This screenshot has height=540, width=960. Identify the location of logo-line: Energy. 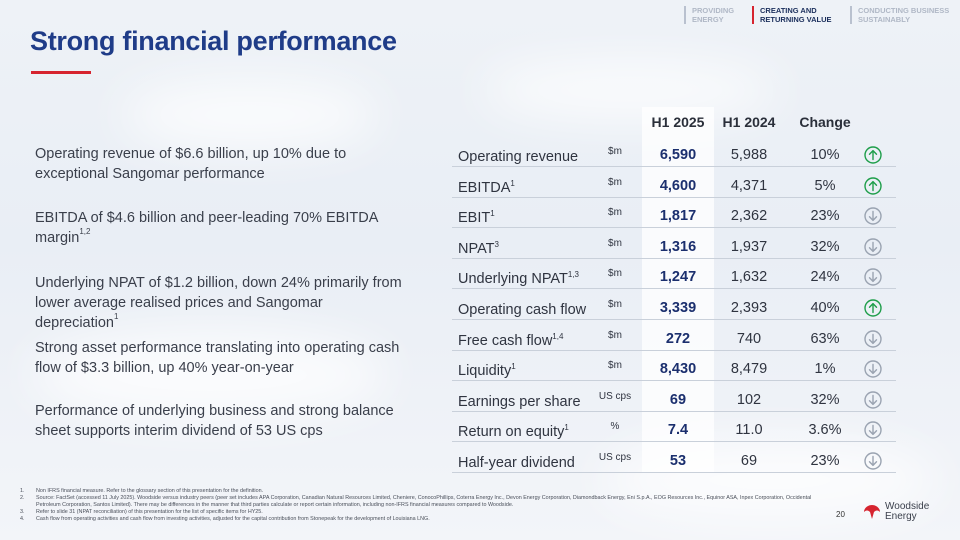
(901, 516).